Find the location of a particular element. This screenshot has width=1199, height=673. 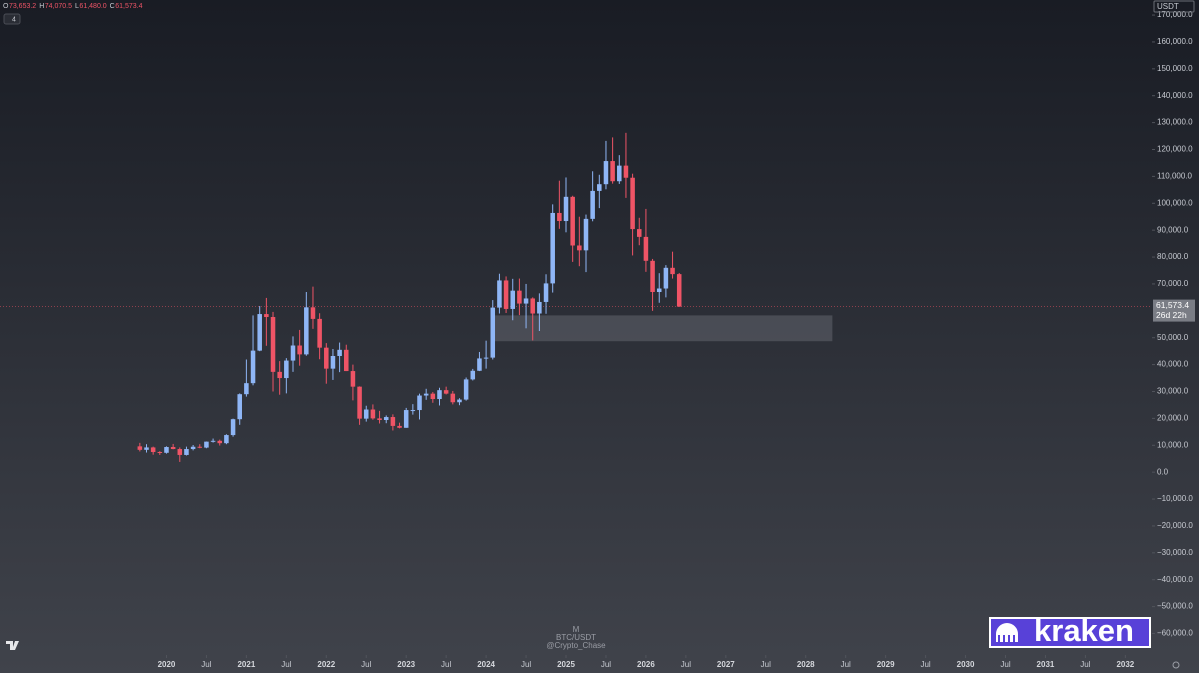

watermark-author: @Crypto_Chase is located at coordinates (576, 645).